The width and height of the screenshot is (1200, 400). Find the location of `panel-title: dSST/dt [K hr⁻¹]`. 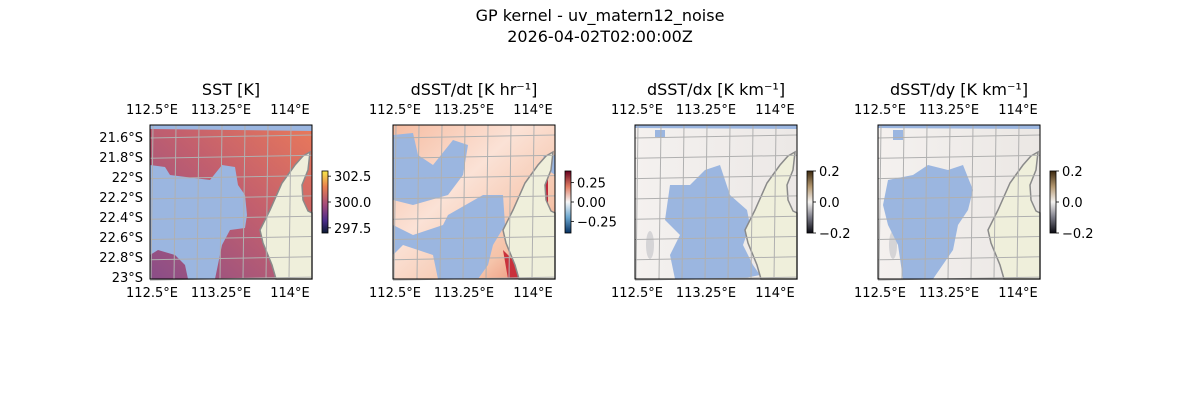

panel-title: dSST/dt [K hr⁻¹] is located at coordinates (474, 89).